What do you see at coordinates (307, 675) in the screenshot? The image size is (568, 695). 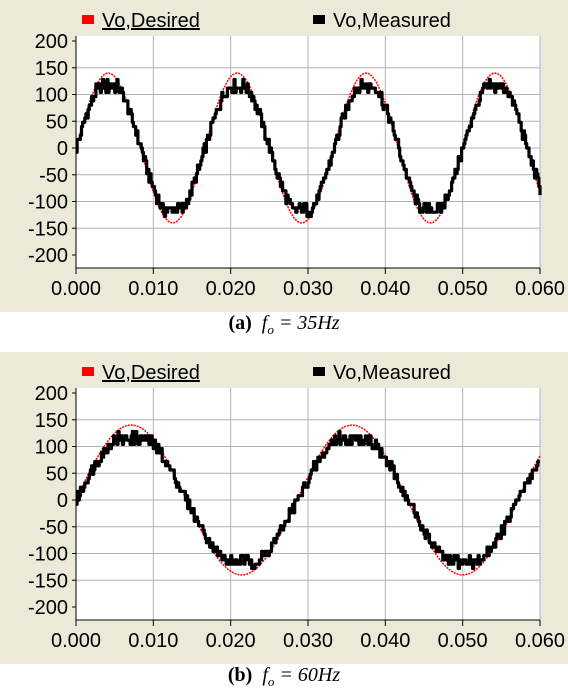 I see `caption-b-eq: = 60Hz` at bounding box center [307, 675].